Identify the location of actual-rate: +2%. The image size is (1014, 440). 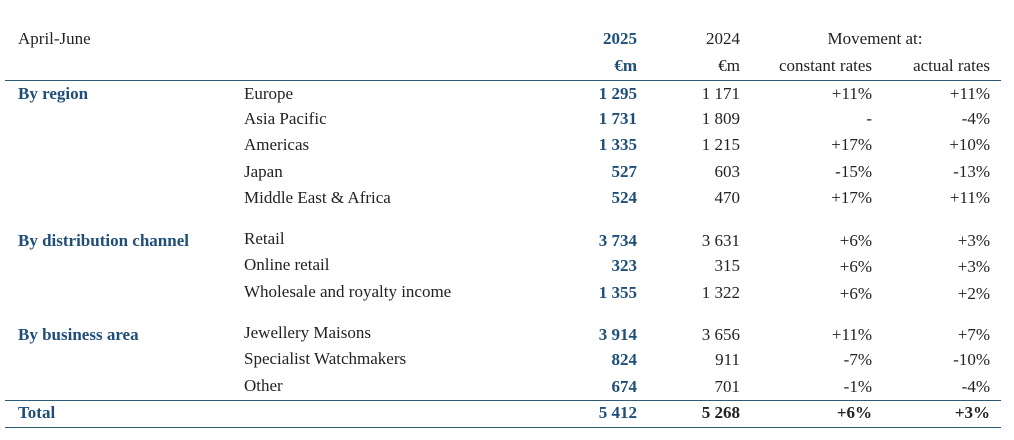
(973, 293).